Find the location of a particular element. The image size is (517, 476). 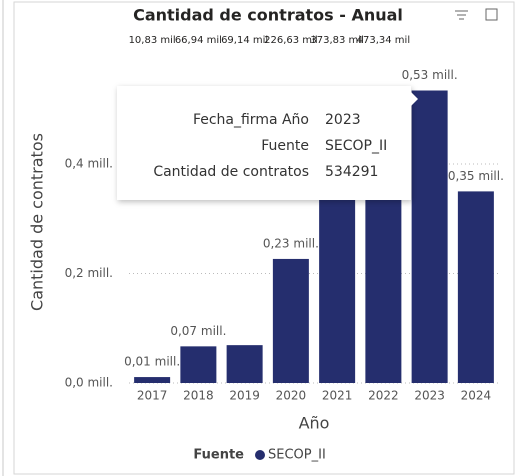

x-tick-label: 2019 is located at coordinates (244, 396).